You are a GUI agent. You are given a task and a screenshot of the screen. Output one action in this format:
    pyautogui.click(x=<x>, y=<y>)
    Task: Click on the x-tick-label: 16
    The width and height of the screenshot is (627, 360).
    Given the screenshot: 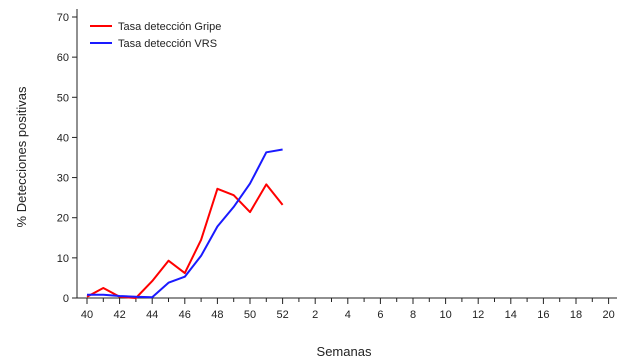 What is the action you would take?
    pyautogui.click(x=543, y=315)
    